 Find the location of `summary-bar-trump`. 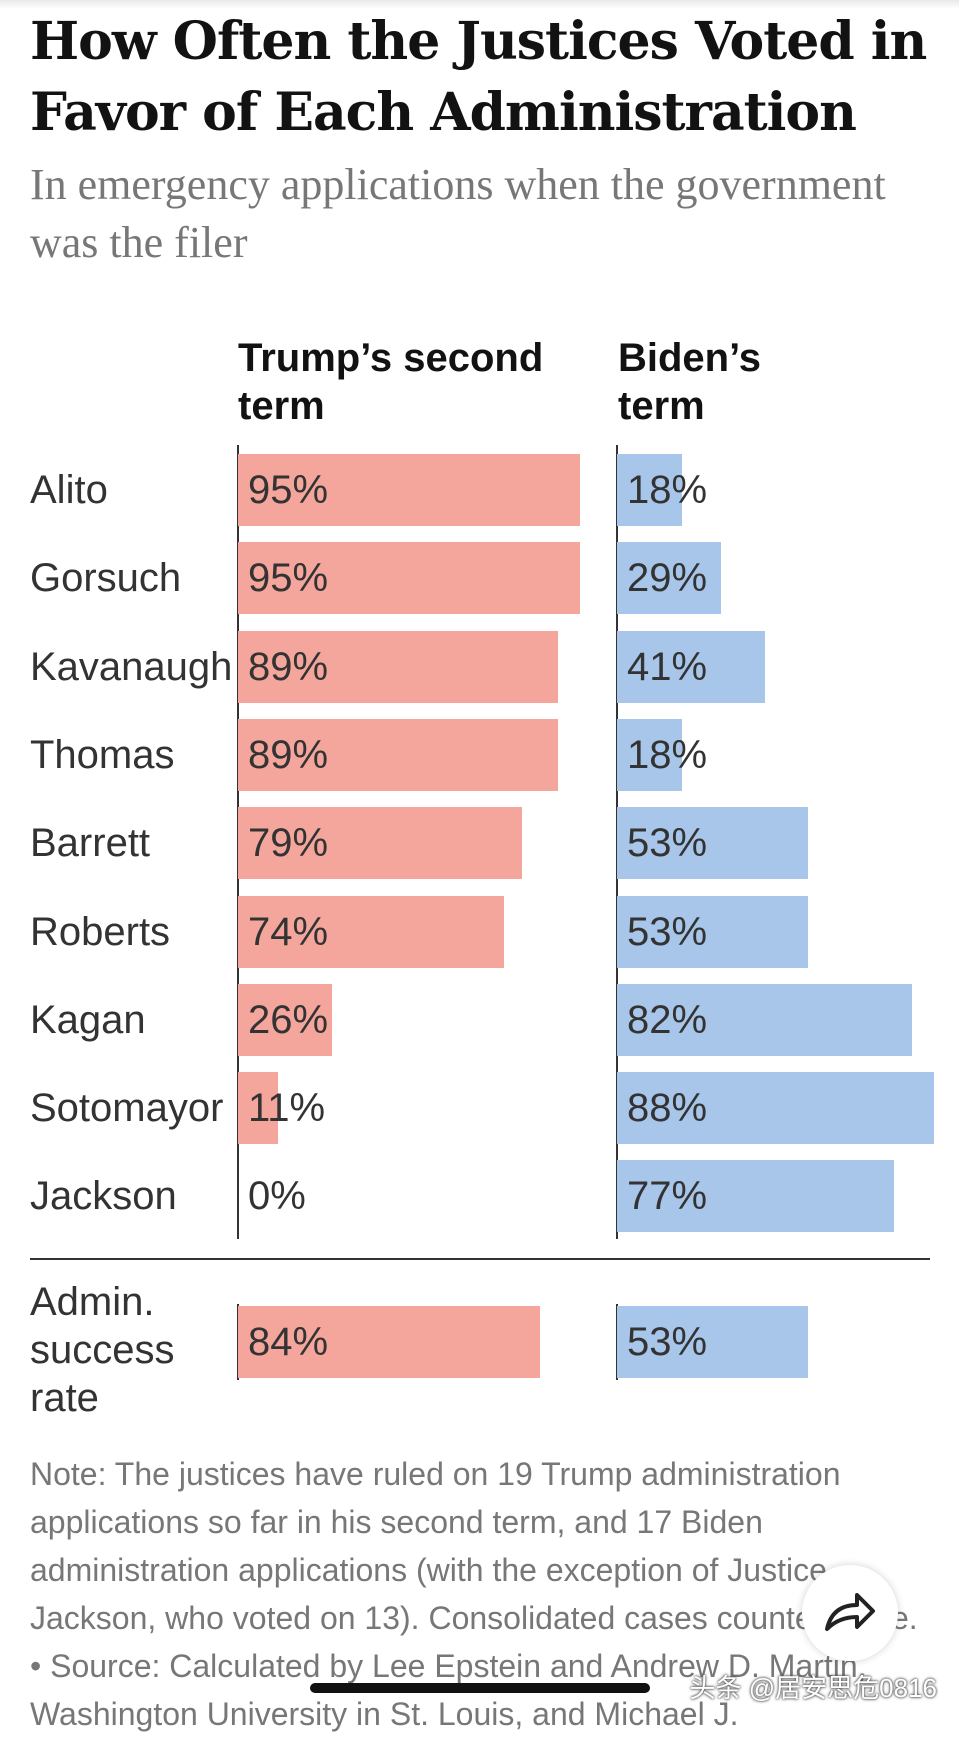

summary-bar-trump is located at coordinates (389, 1342).